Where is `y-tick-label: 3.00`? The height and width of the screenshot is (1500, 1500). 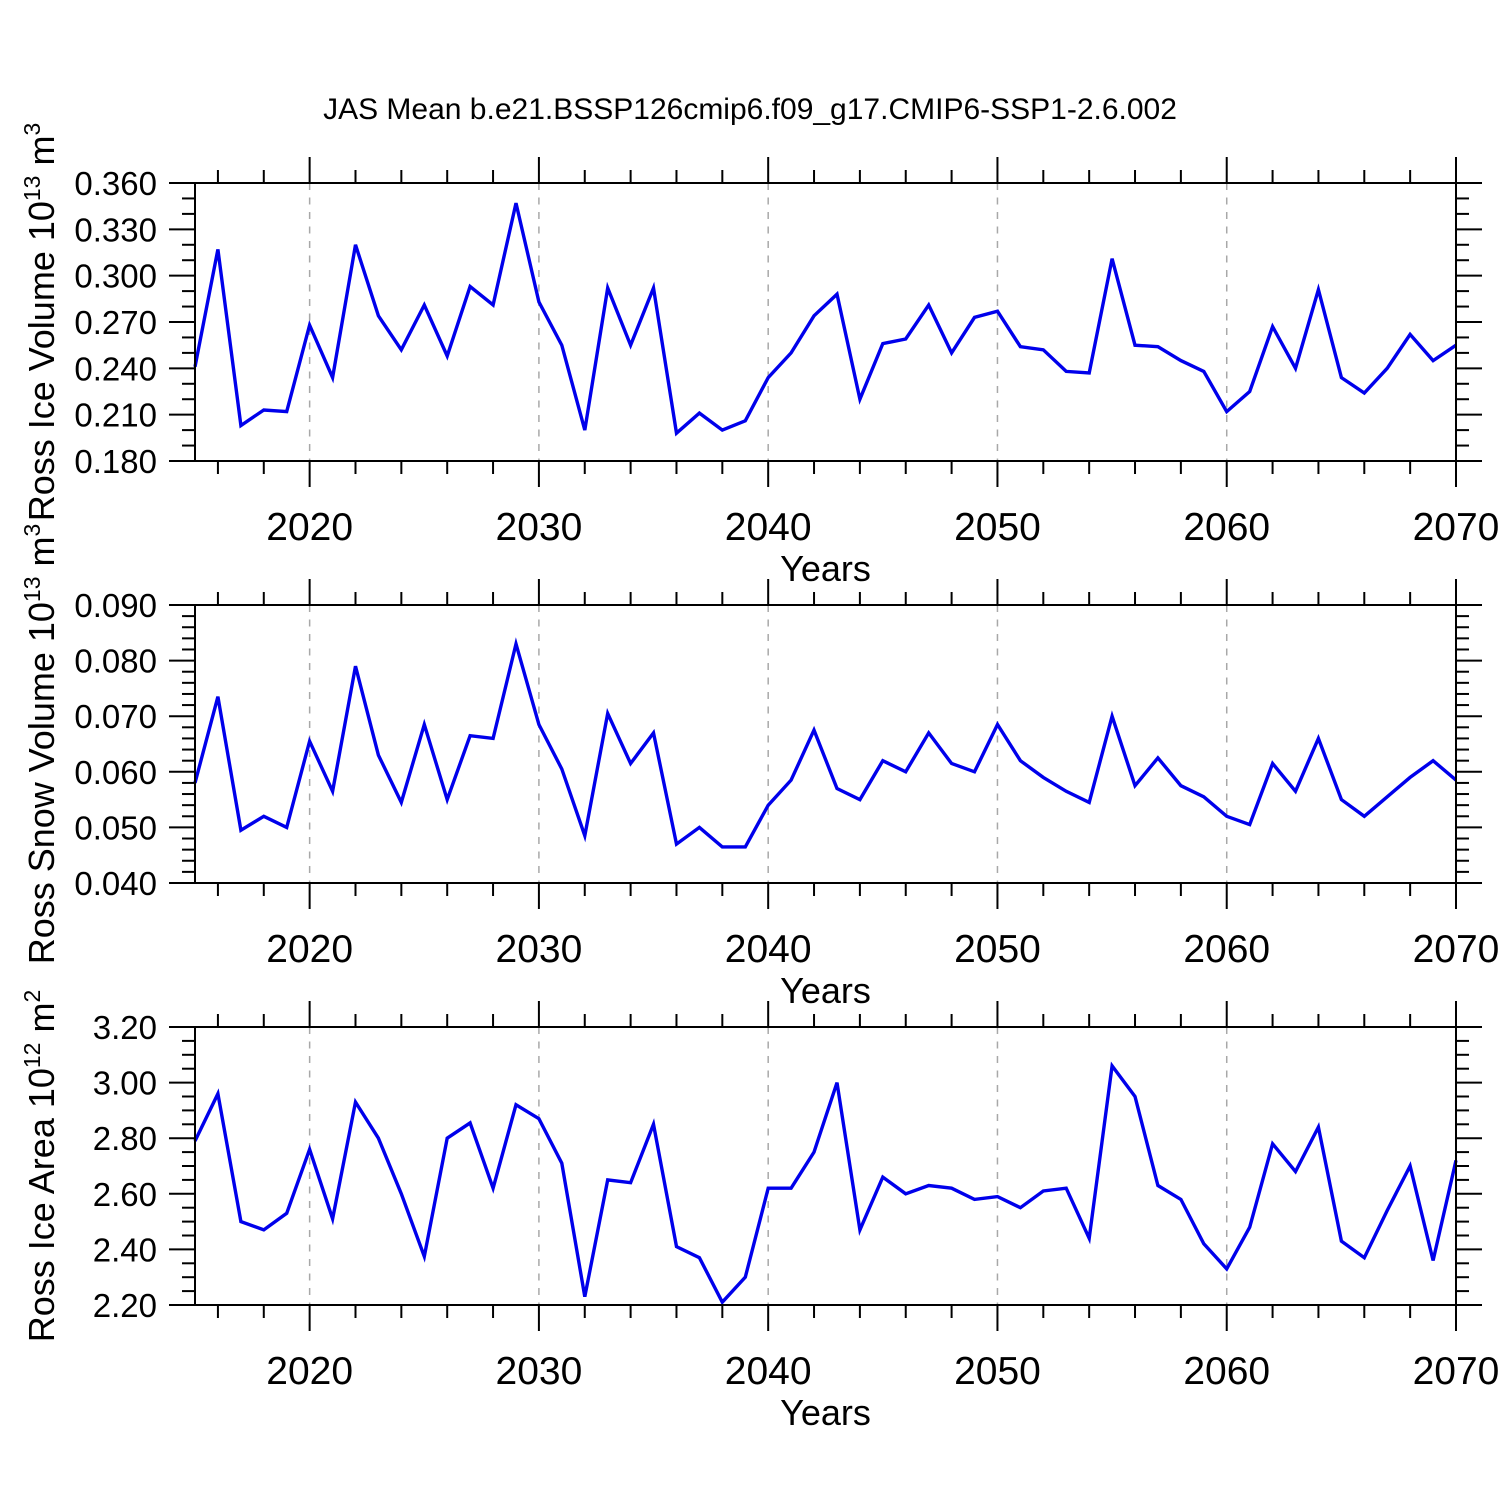
y-tick-label: 3.00 is located at coordinates (125, 1083).